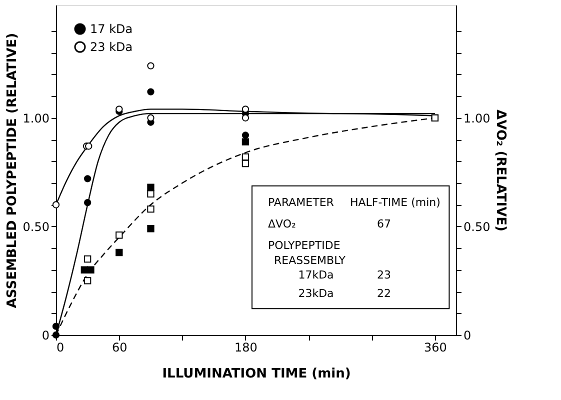  Describe the element at coordinates (435, 347) in the screenshot. I see `x-tick-label: 360` at that location.